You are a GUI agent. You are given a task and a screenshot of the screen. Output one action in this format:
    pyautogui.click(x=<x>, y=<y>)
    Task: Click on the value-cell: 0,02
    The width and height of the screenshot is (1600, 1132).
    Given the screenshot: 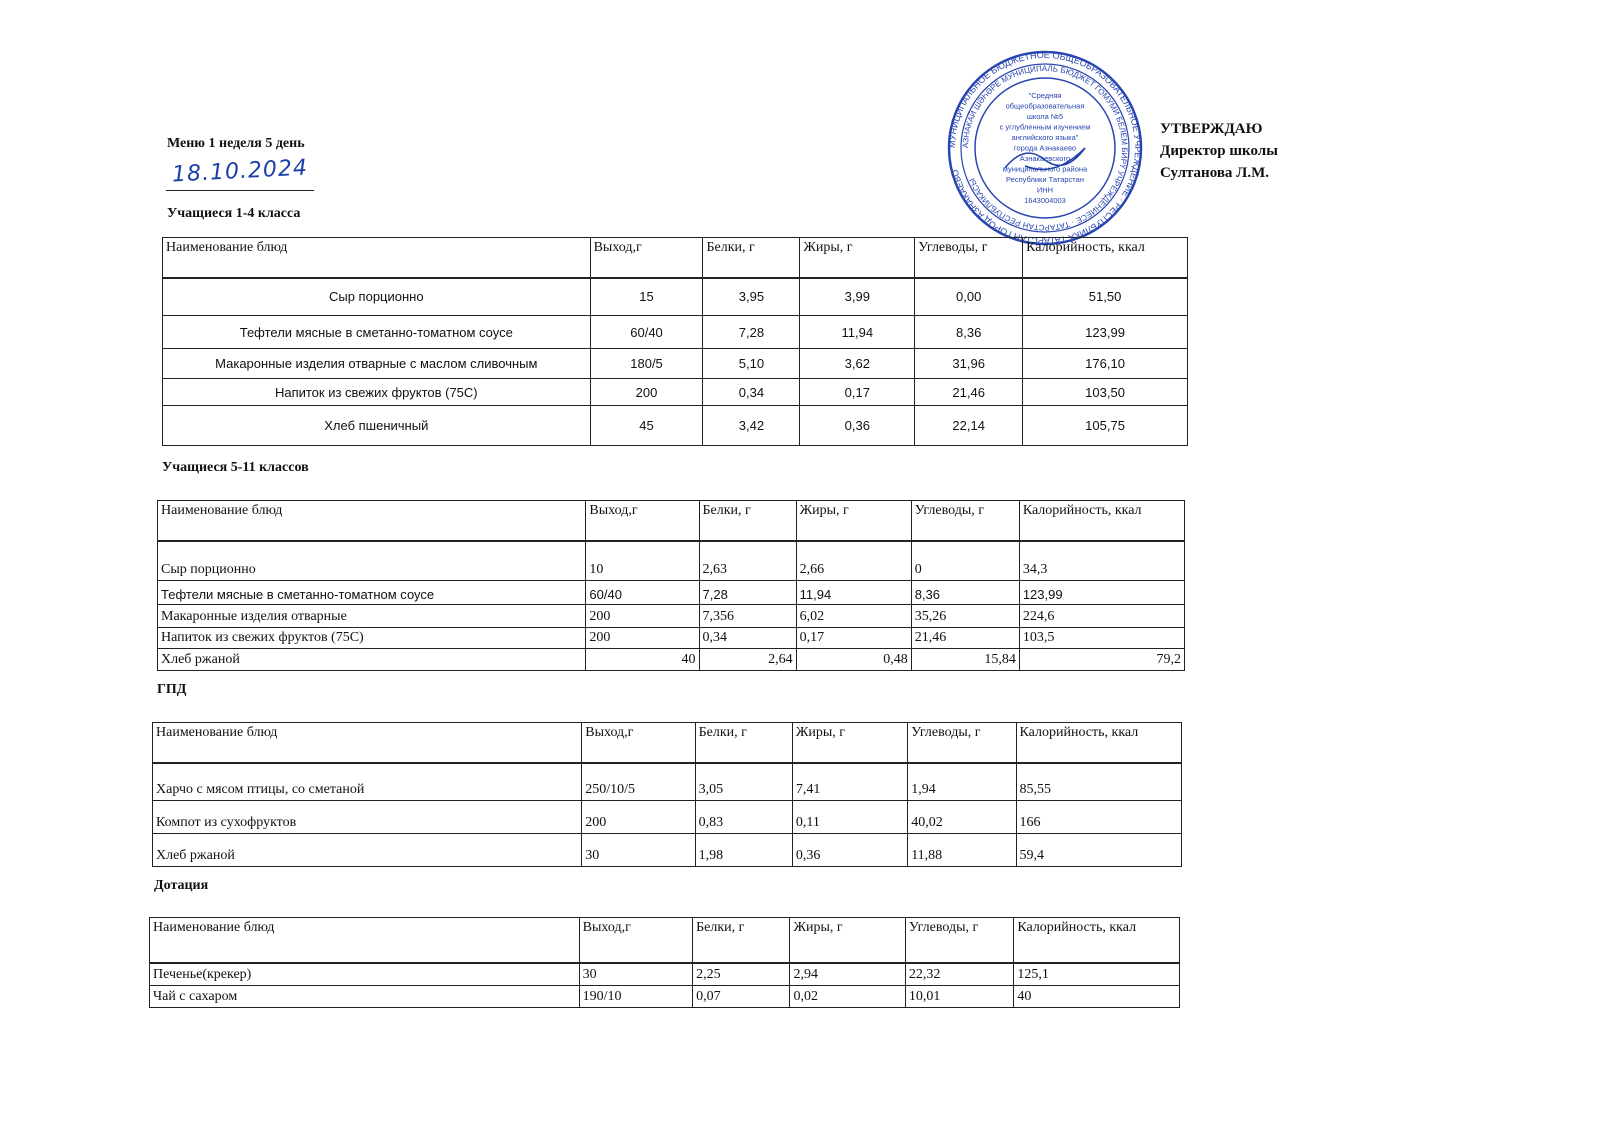 What is the action you would take?
    pyautogui.click(x=847, y=996)
    